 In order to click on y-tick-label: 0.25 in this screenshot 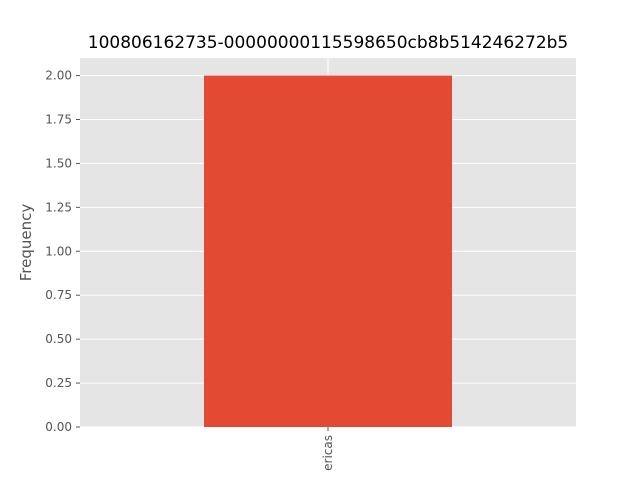, I will do `click(58, 383)`.